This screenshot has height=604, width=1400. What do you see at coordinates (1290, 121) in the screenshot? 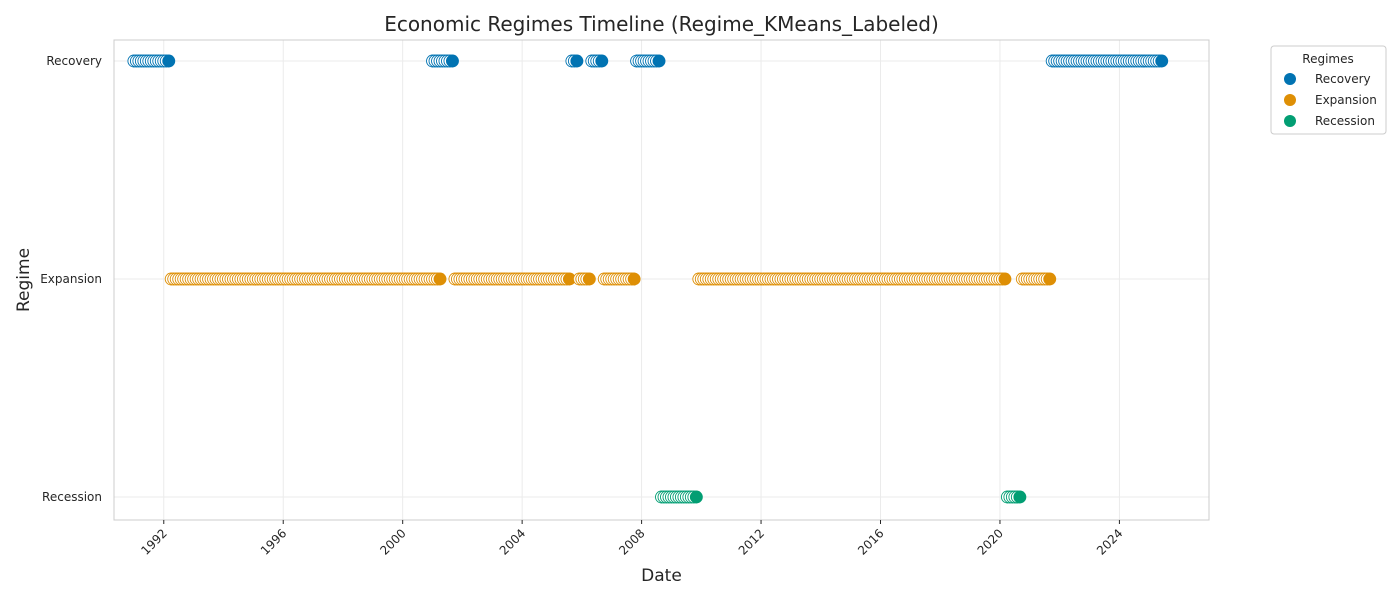
I see `legend-marker-recession` at bounding box center [1290, 121].